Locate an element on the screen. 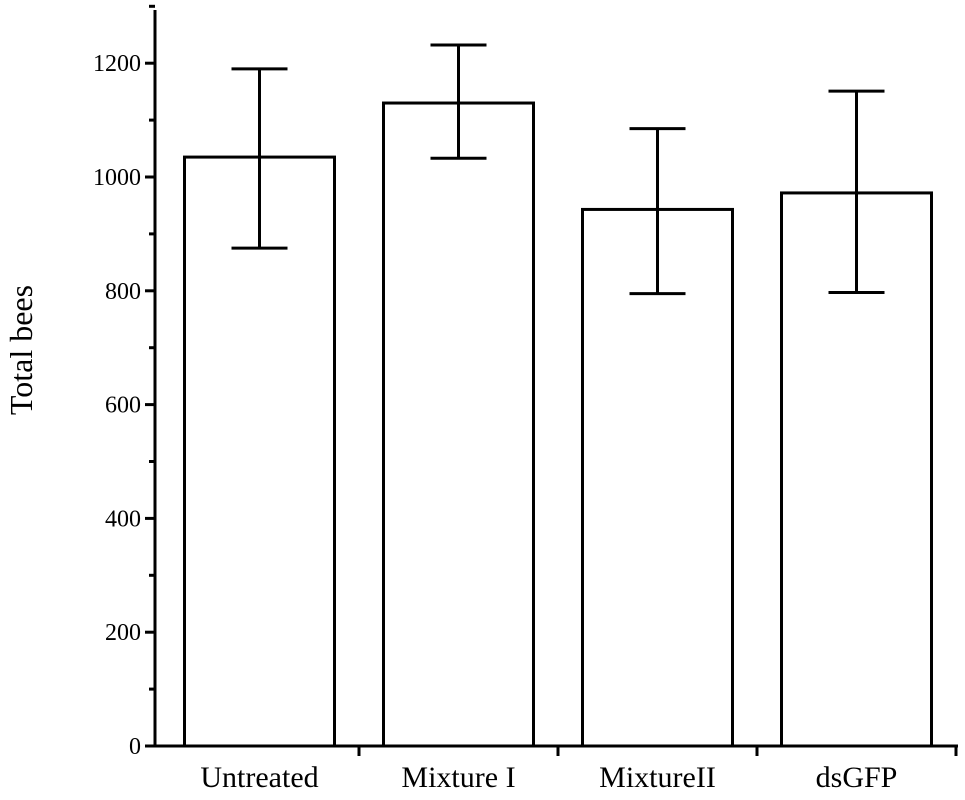 This screenshot has height=800, width=965. y-tick-label: 0 is located at coordinates (135, 747).